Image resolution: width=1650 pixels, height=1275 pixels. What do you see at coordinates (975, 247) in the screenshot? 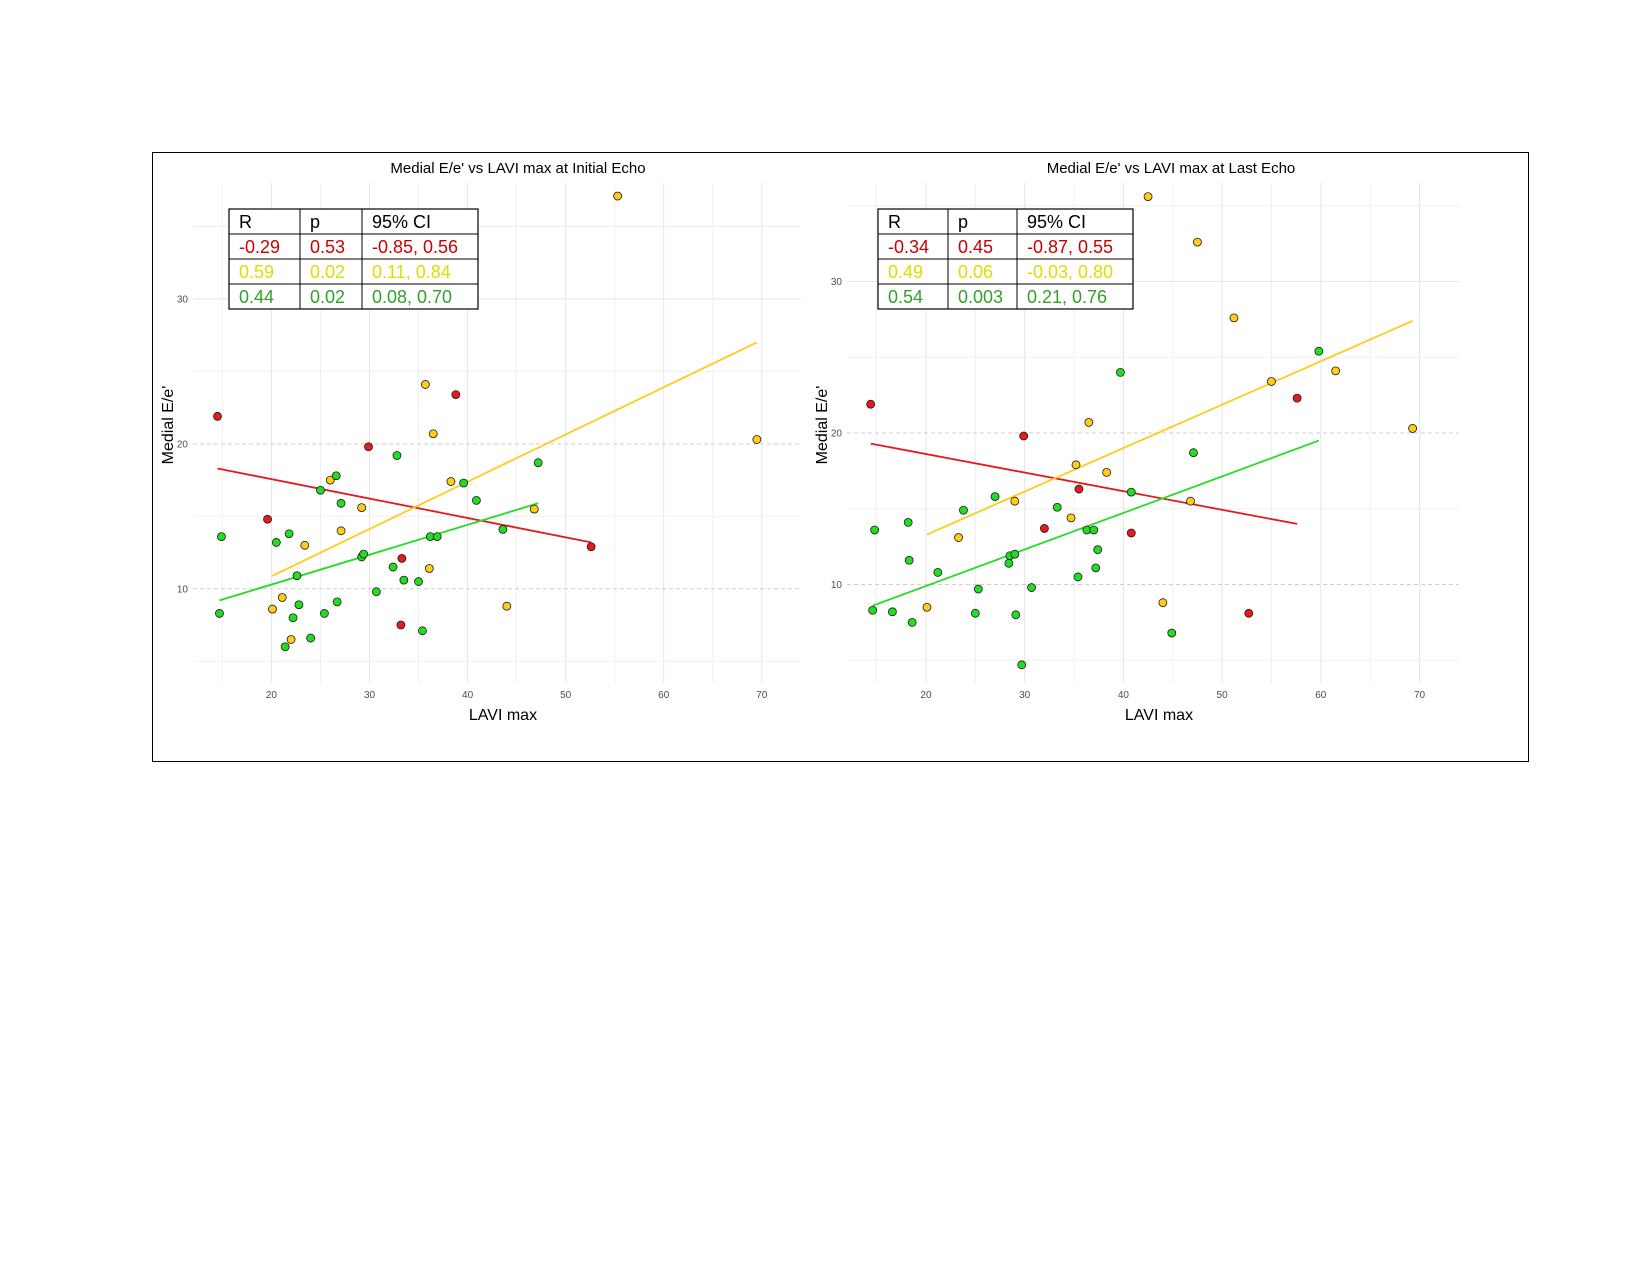
I see `stats-table-cell-red: 0.45` at bounding box center [975, 247].